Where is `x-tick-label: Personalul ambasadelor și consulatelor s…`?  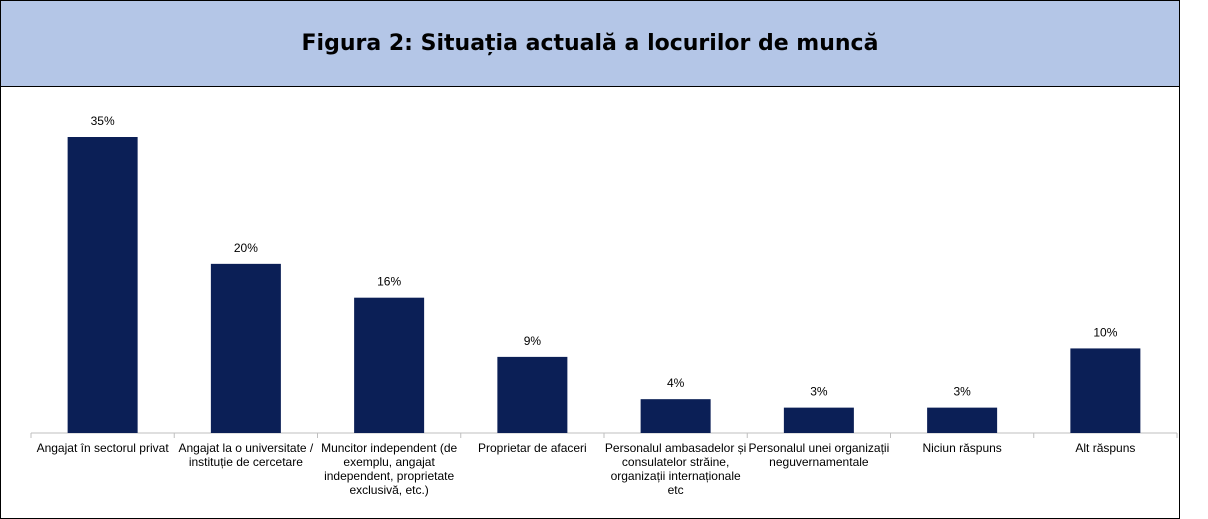
x-tick-label: Personalul ambasadelor și consulatelor s… is located at coordinates (675, 469).